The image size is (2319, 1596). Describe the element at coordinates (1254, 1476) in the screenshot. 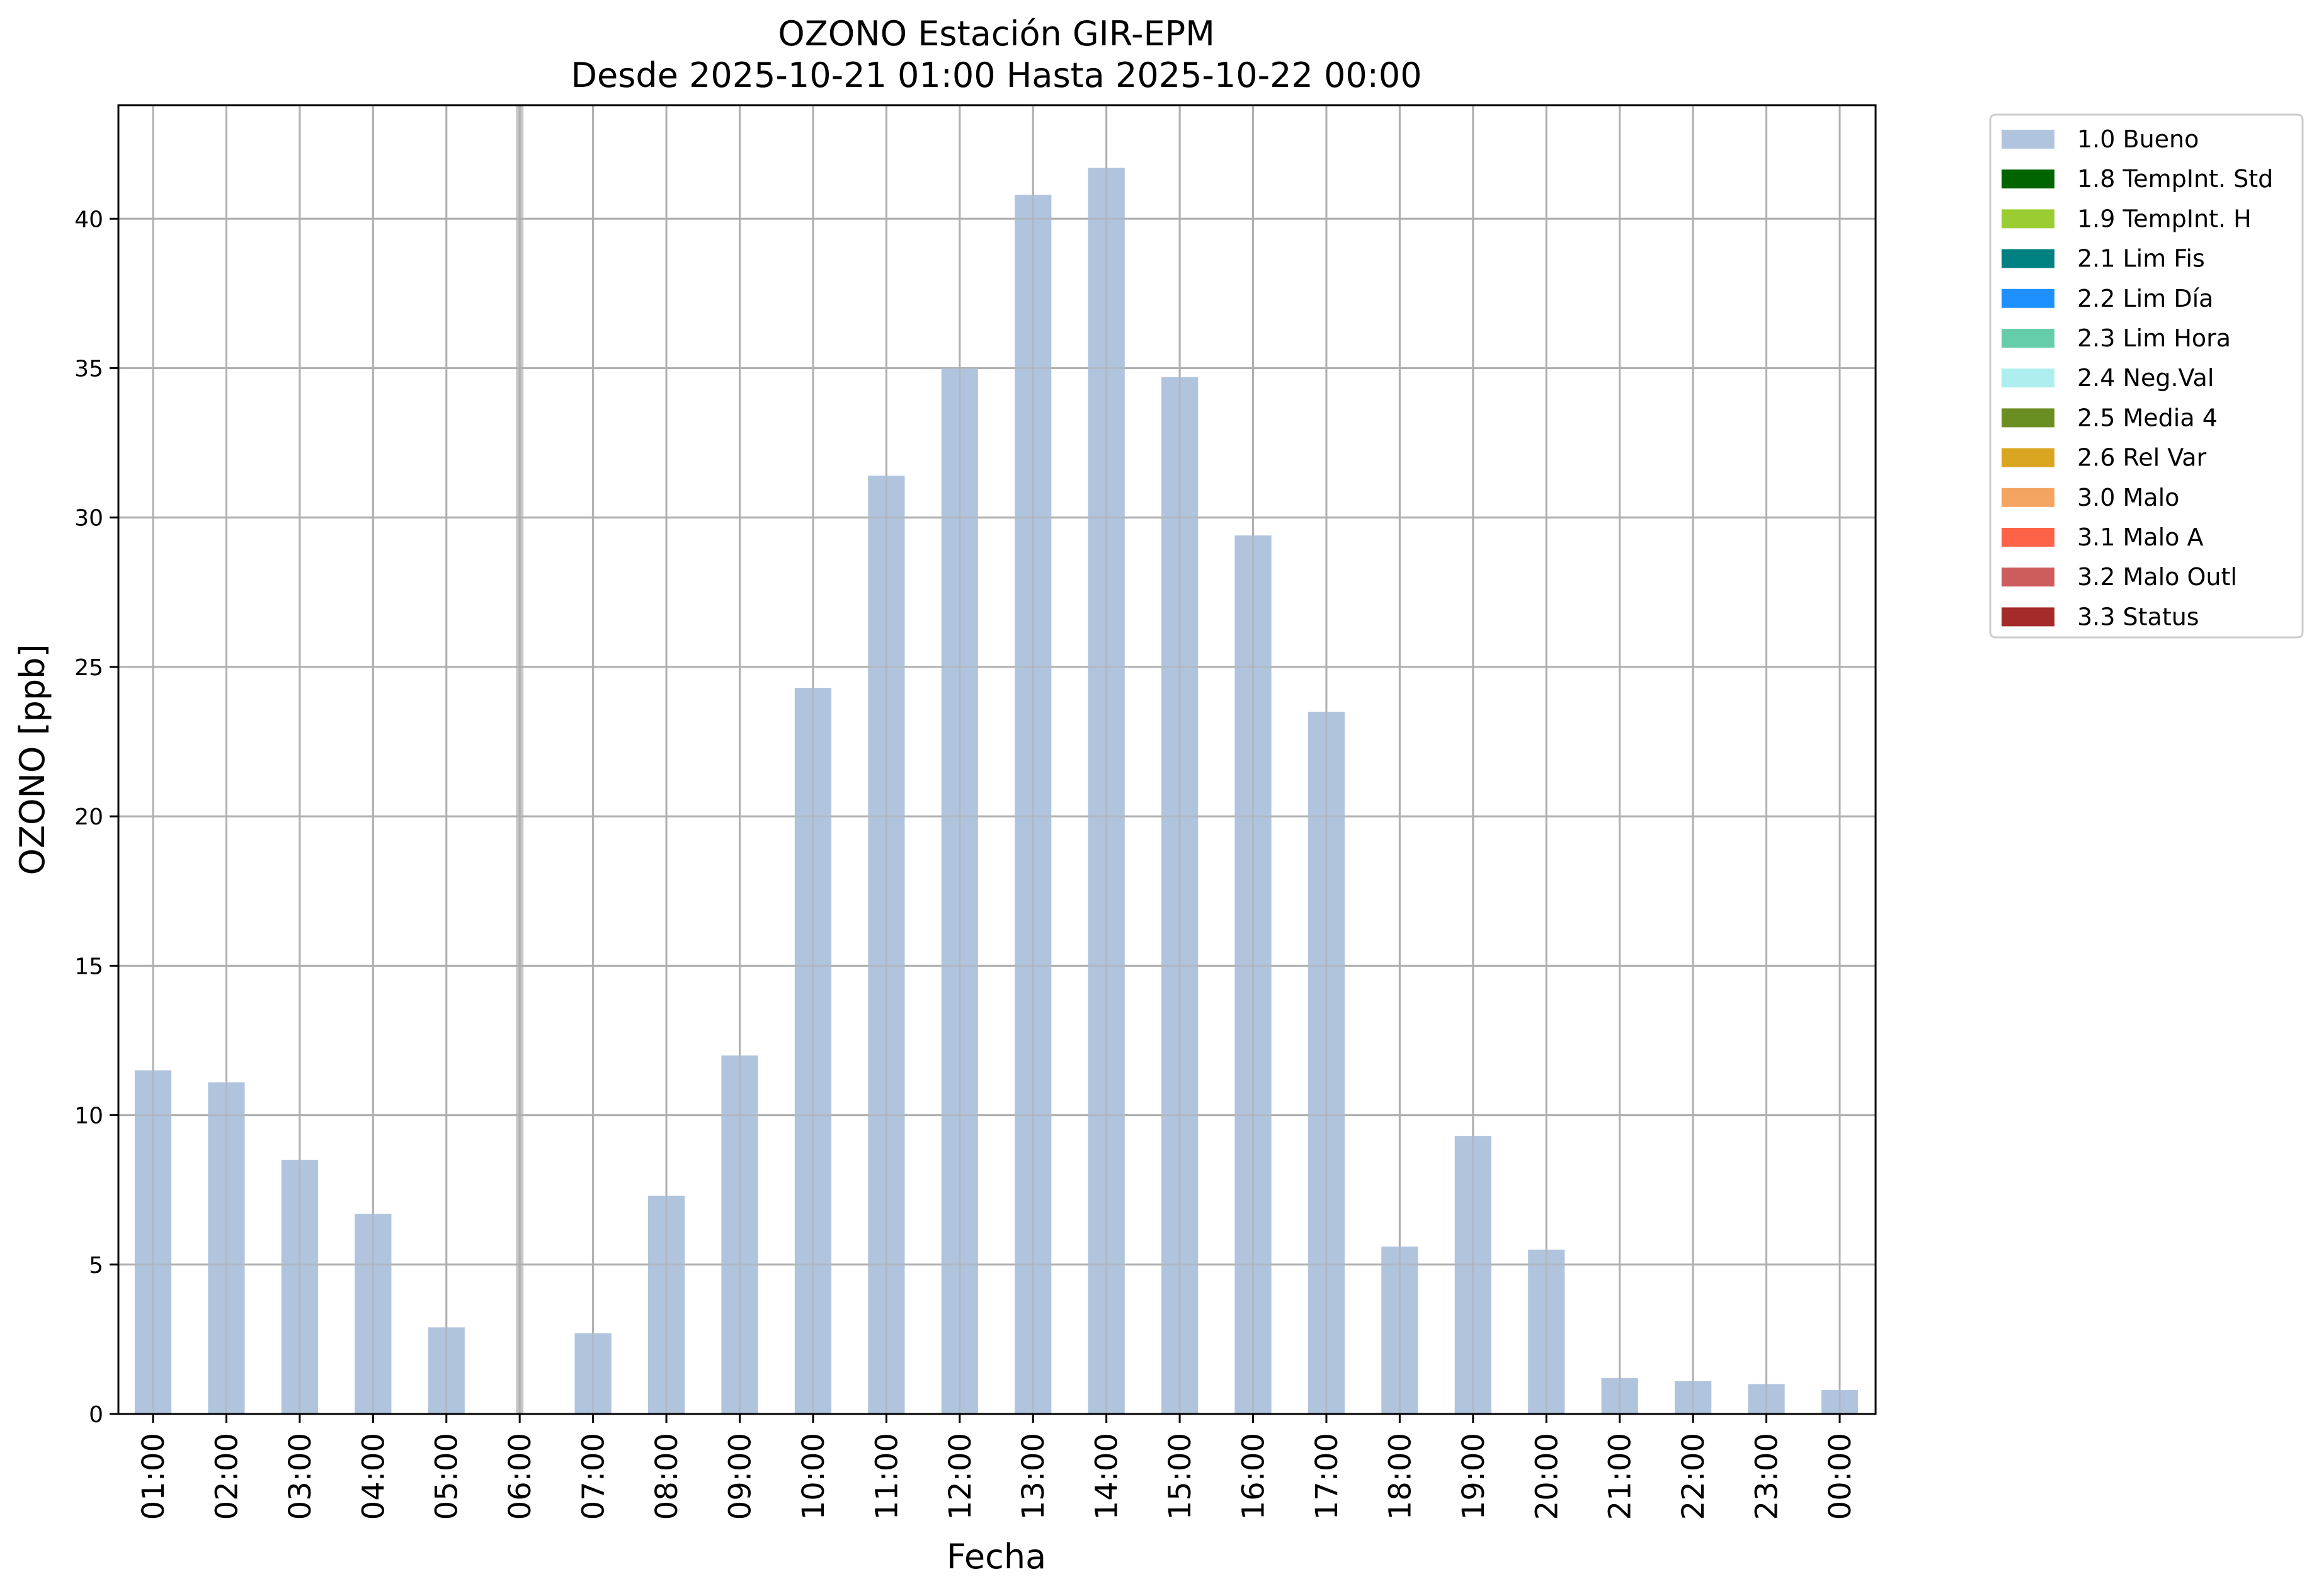

I see `x-tick-label: 16:00` at that location.